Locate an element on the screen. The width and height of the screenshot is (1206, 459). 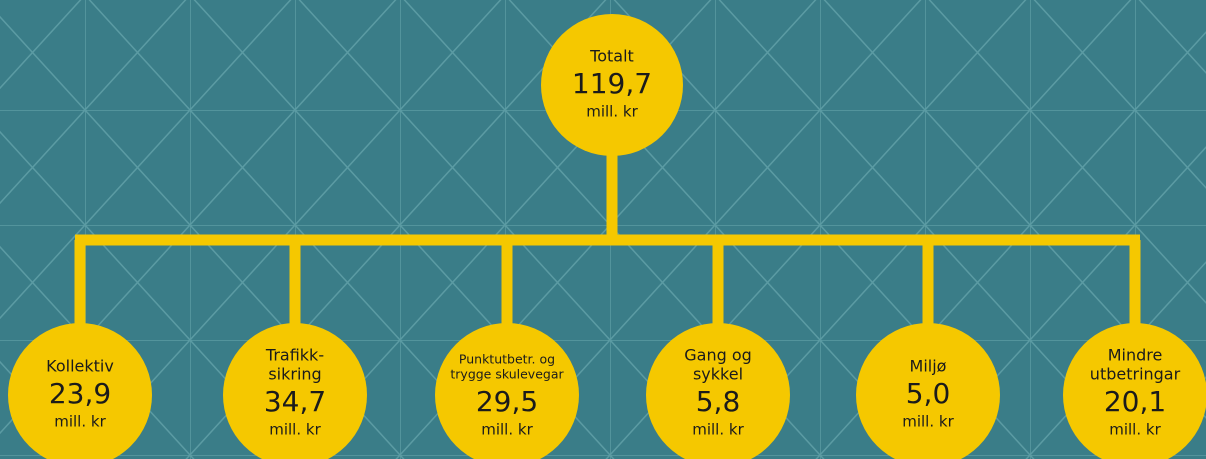
node-value: 119,7 is located at coordinates (612, 83).